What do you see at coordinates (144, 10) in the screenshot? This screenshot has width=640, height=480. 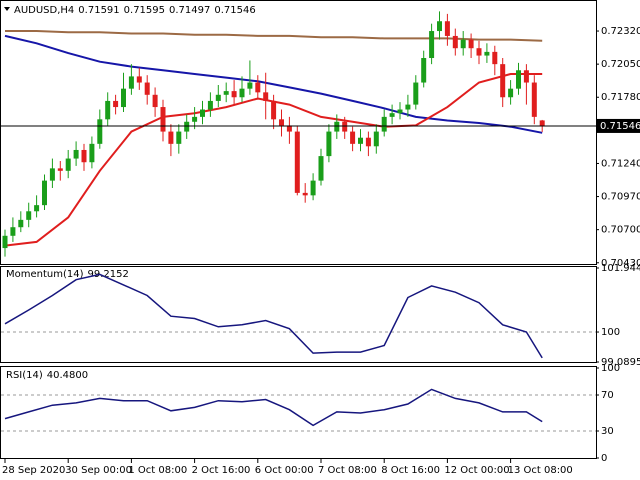 I see `last-high: 0.71595` at bounding box center [144, 10].